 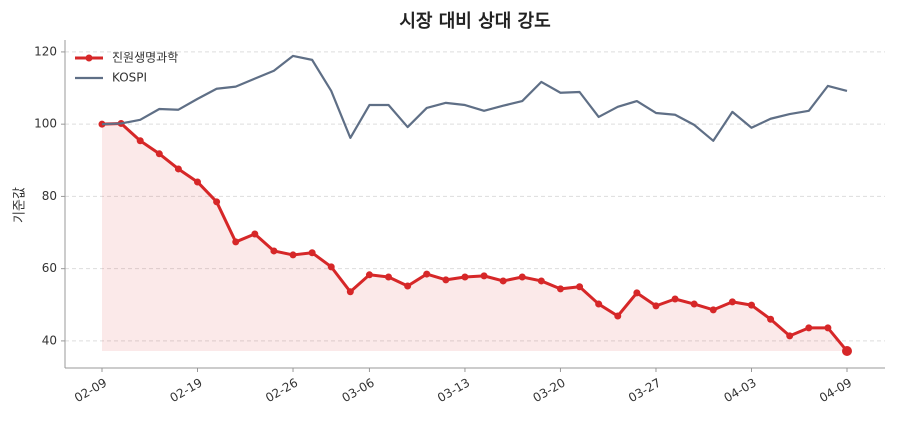 I want to click on x-tick-label: 02-26, so click(x=281, y=391).